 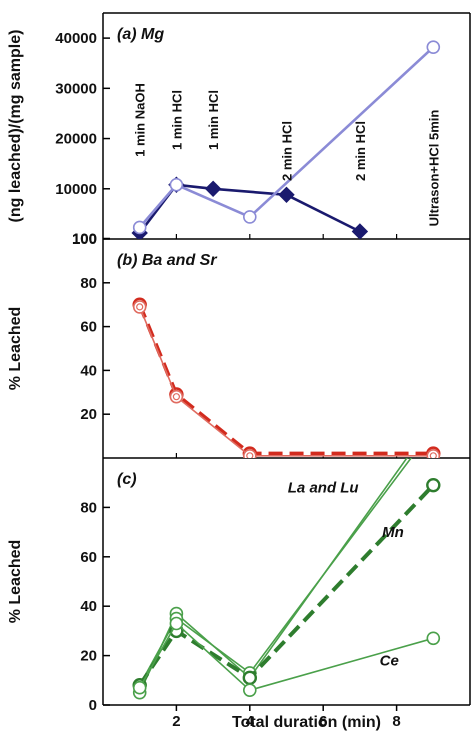 What do you see at coordinates (433, 168) in the screenshot?
I see `step-annotation: Ultrason+HCl 5min` at bounding box center [433, 168].